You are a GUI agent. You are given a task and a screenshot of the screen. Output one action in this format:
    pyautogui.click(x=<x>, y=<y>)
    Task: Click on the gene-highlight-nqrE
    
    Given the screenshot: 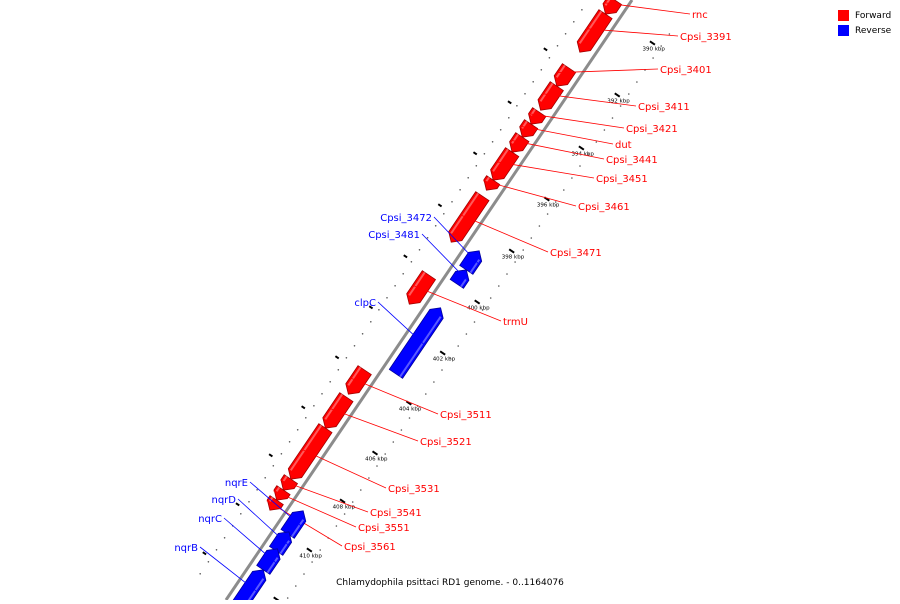 What is the action you would take?
    pyautogui.click(x=297, y=528)
    